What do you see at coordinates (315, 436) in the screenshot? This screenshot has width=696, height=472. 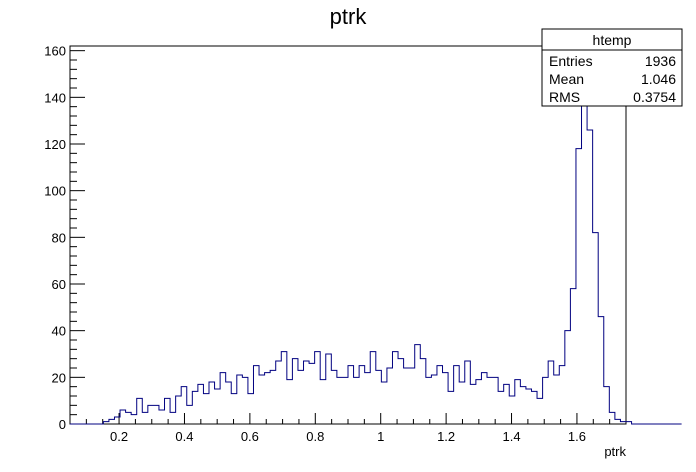 I see `x-tick-label: 0.8` at bounding box center [315, 436].